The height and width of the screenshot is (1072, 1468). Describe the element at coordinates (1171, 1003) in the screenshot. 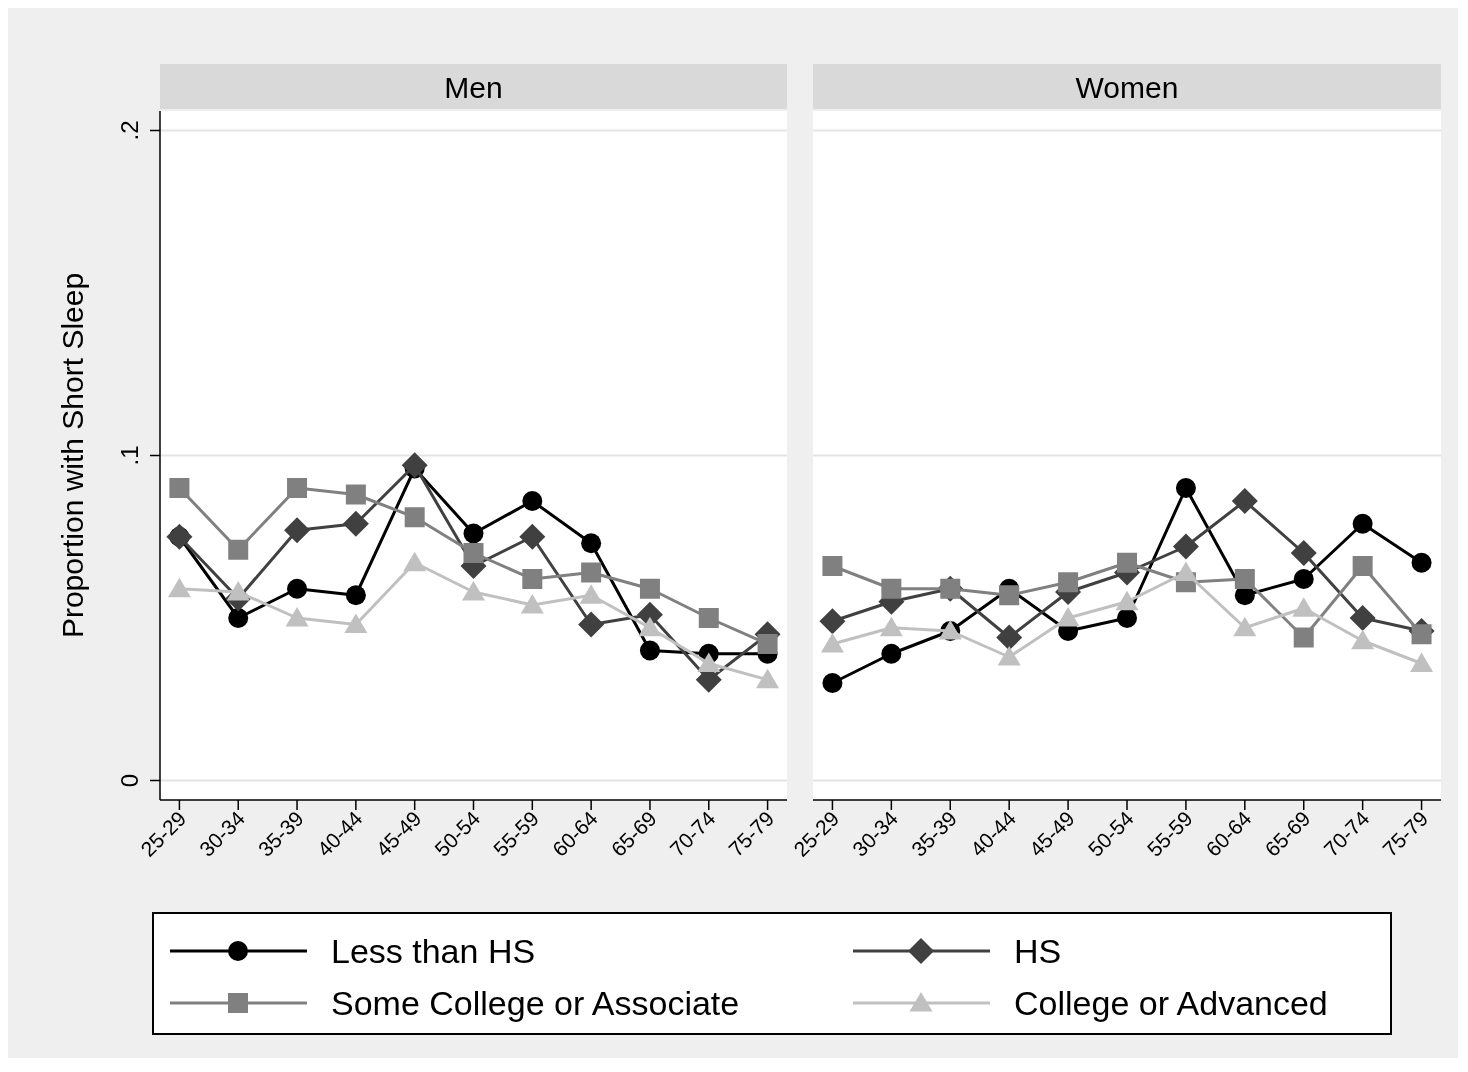

I see `legend-label: College or Advanced` at that location.